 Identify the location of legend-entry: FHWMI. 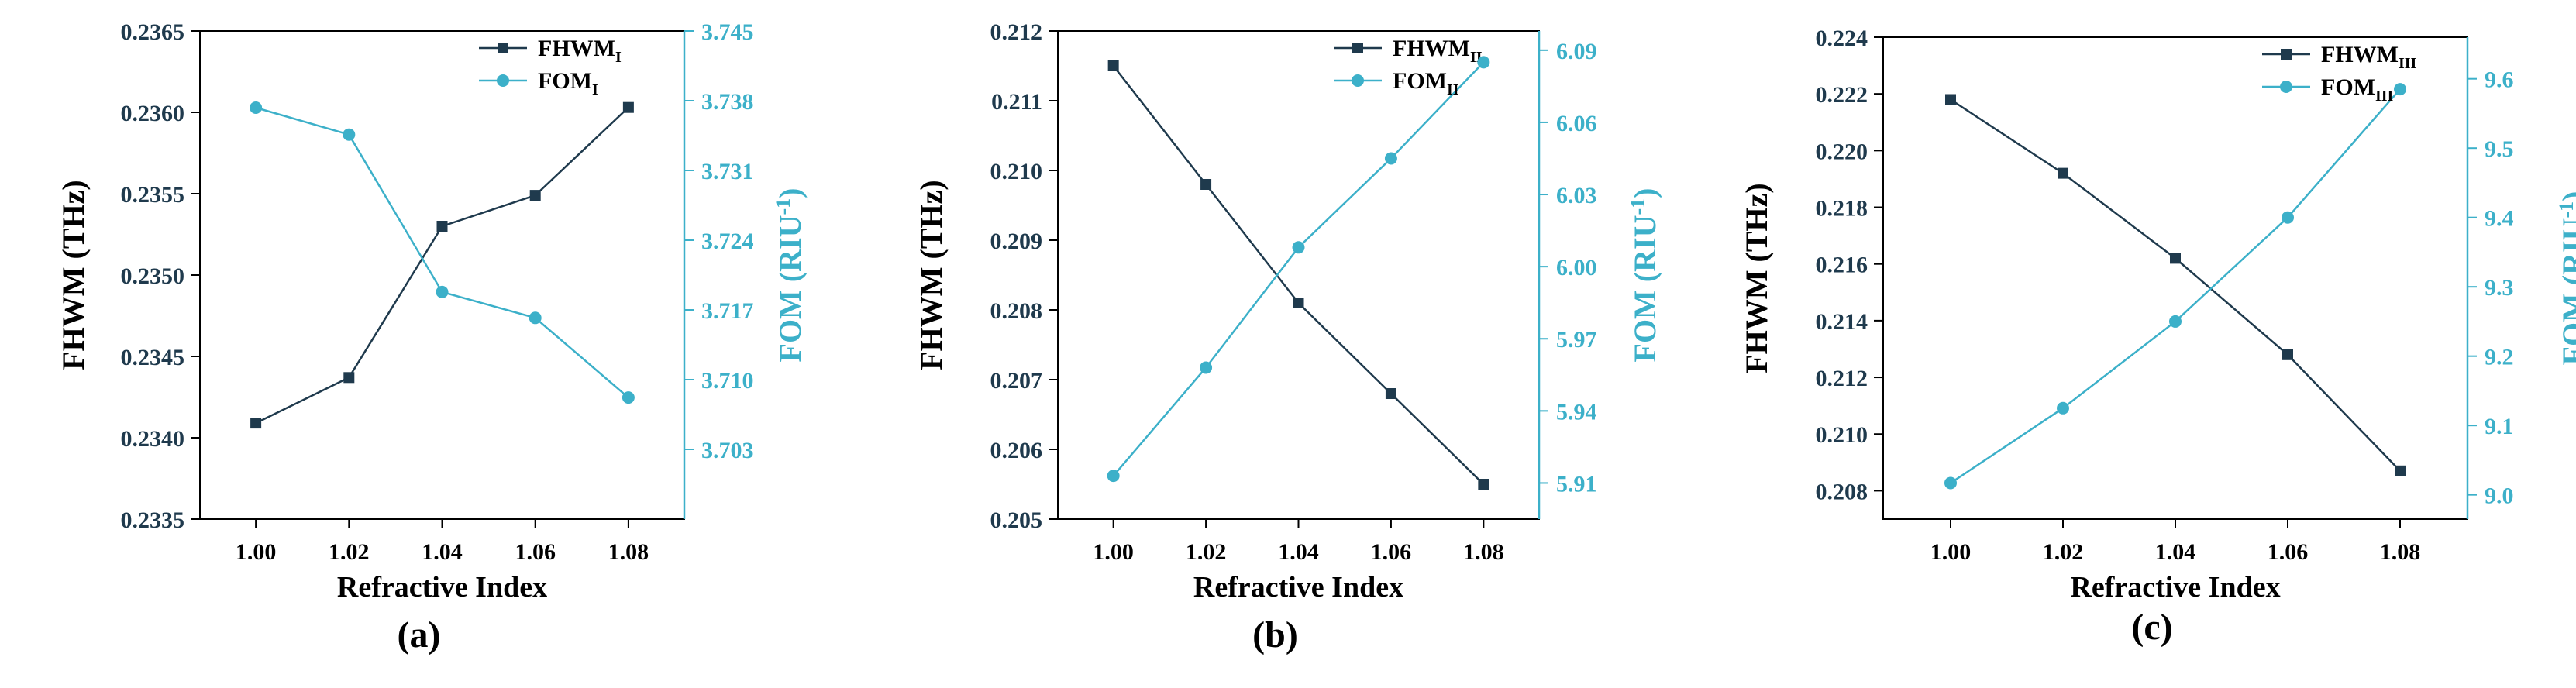
(580, 51).